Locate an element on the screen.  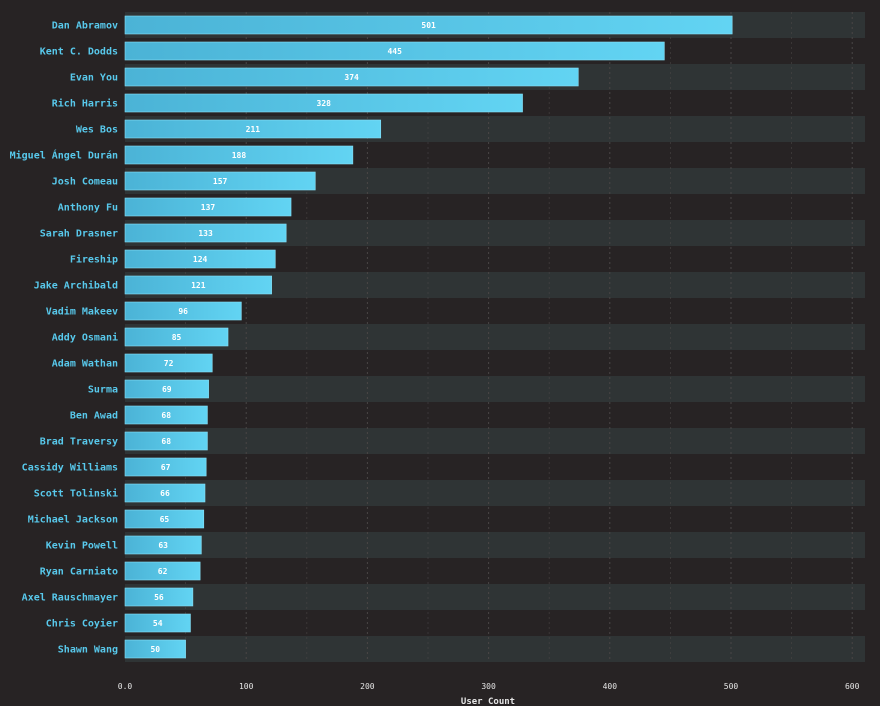
data-label: 63 is located at coordinates (163, 545).